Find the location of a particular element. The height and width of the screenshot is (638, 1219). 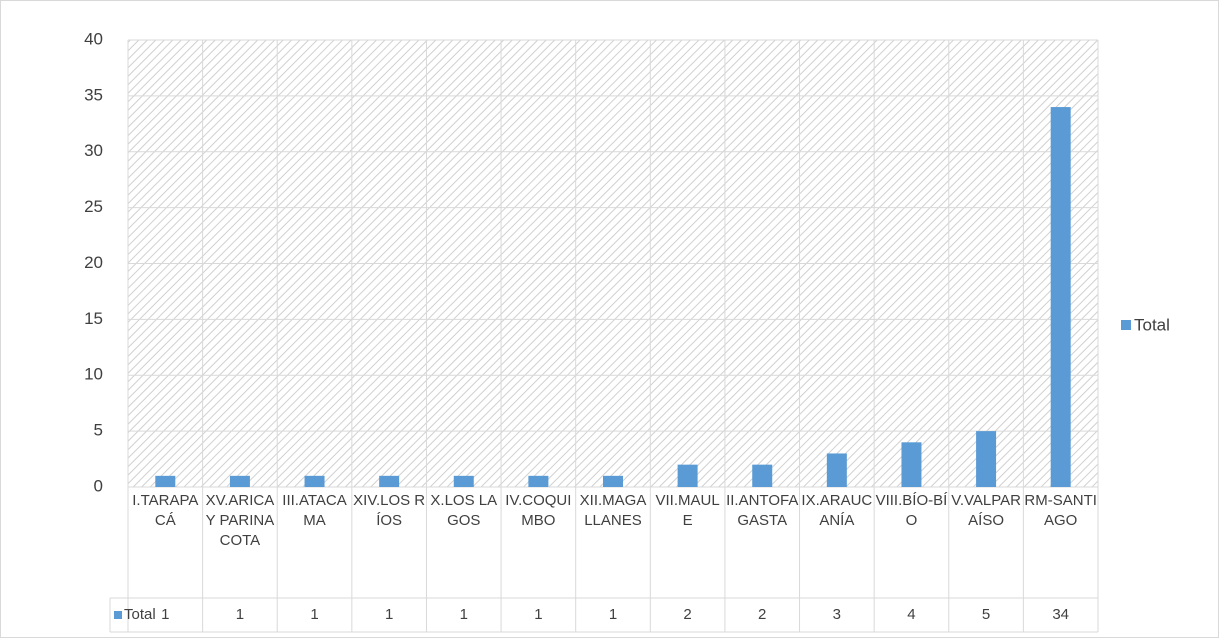

category-label: IX.ARAUCANÍA is located at coordinates (837, 510).